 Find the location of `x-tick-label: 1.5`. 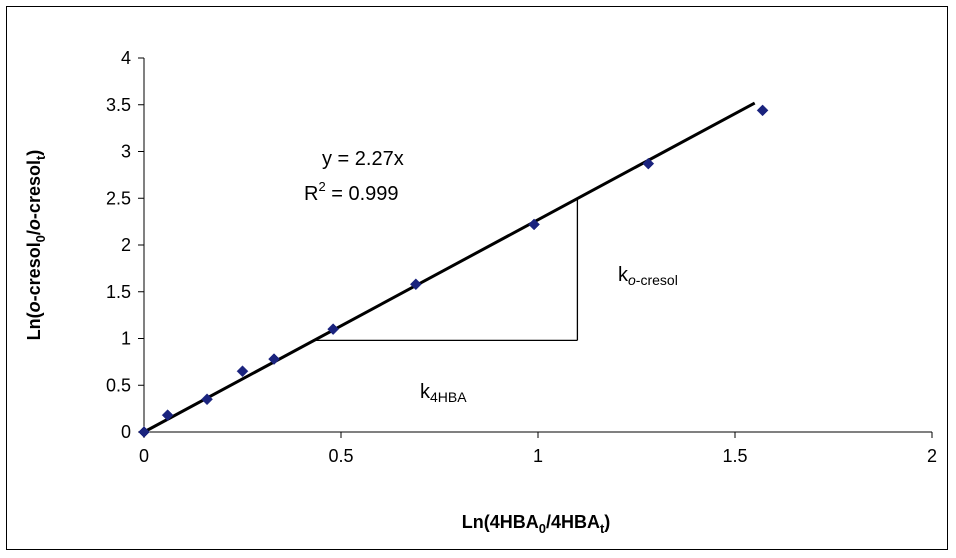

x-tick-label: 1.5 is located at coordinates (734, 456).